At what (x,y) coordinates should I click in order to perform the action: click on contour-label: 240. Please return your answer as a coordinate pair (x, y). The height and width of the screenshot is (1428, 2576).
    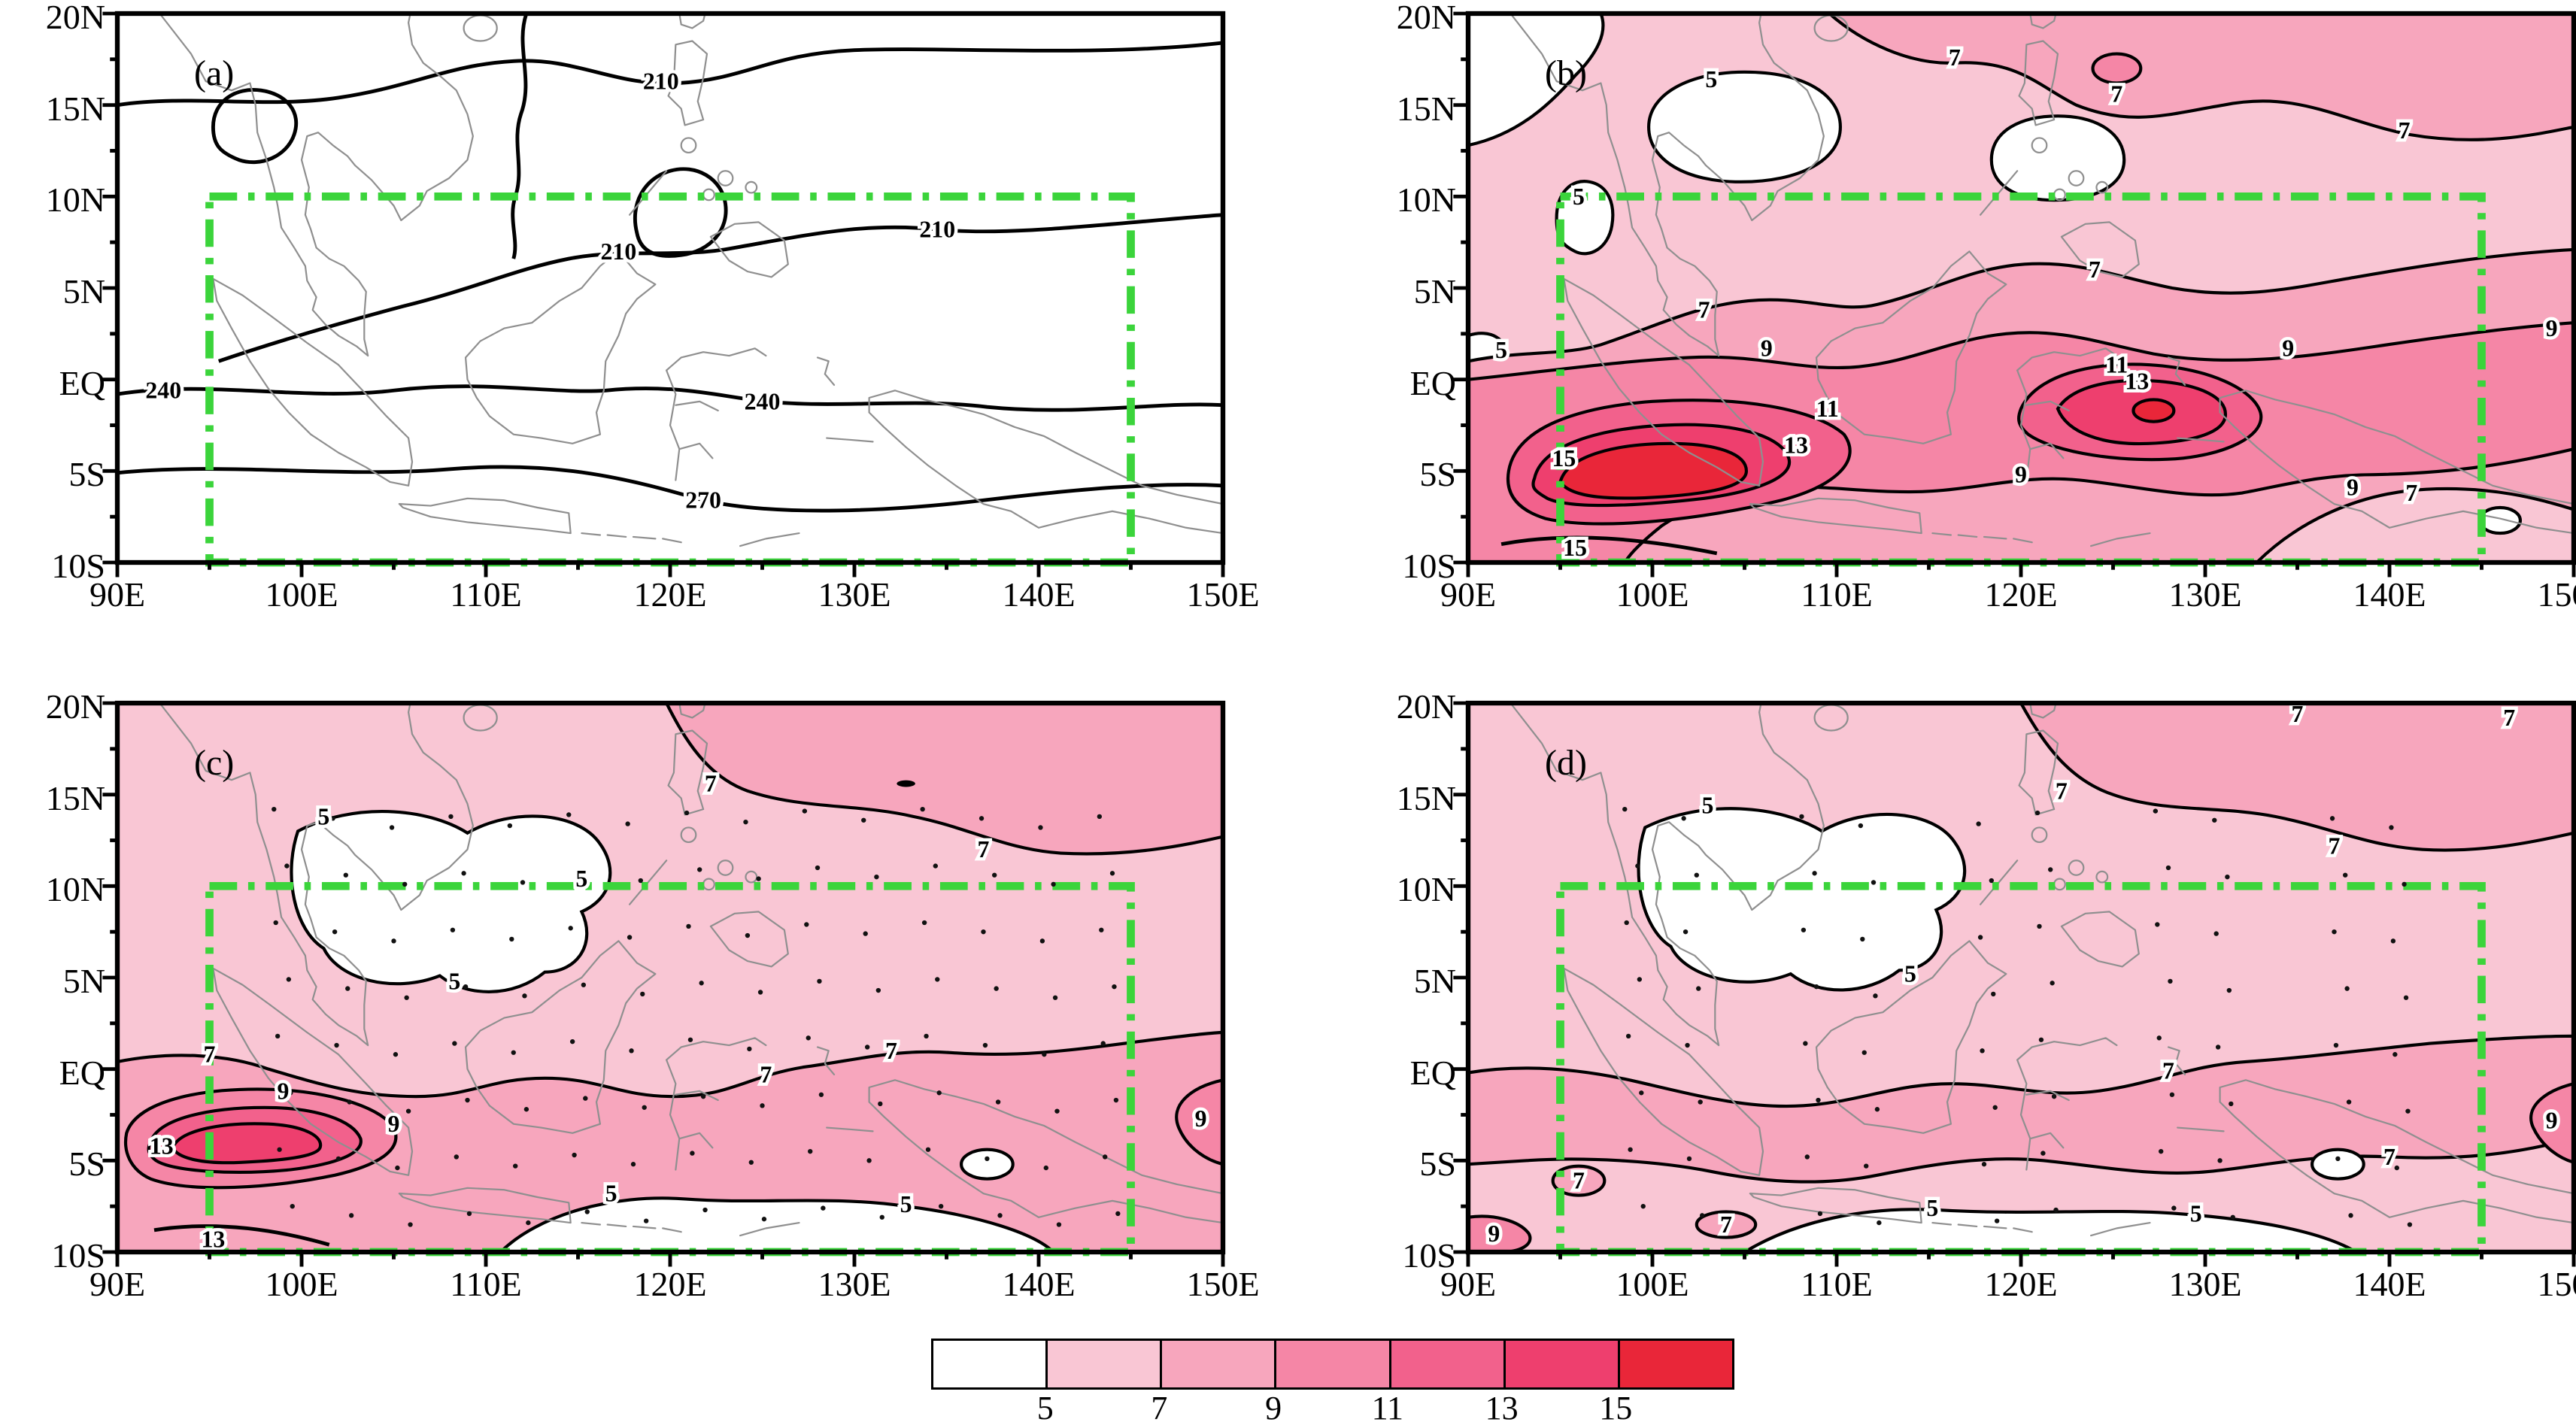
    Looking at the image, I should click on (763, 401).